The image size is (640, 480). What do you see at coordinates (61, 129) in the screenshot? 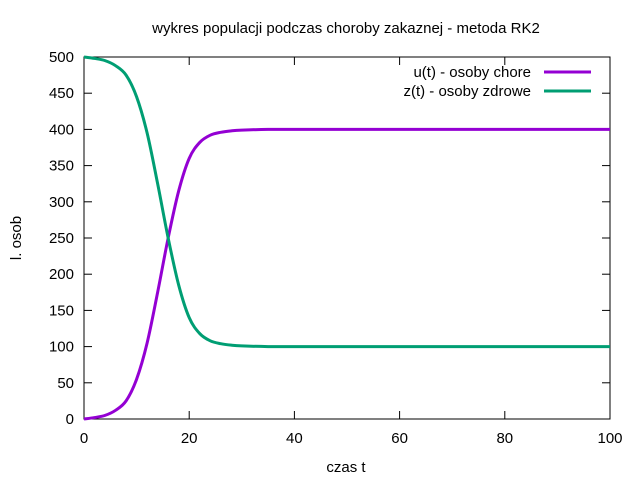
I see `y-tick-label-8: 400` at bounding box center [61, 129].